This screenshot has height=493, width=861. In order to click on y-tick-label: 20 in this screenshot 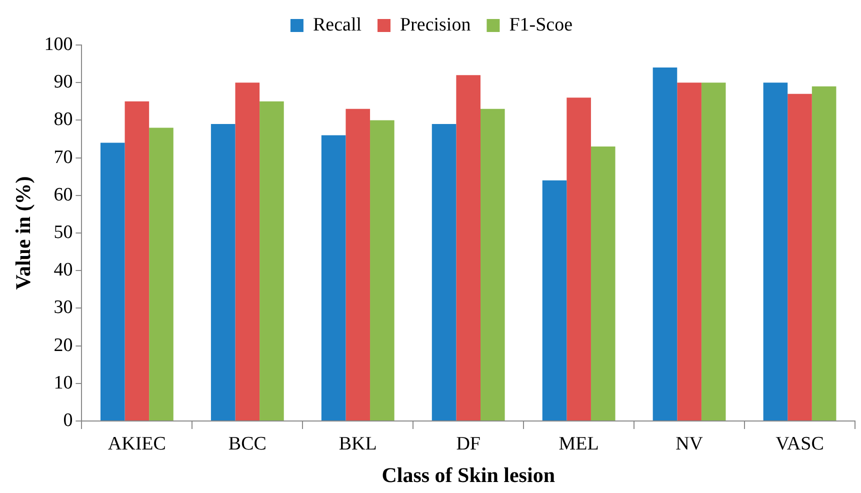, I will do `click(63, 345)`.